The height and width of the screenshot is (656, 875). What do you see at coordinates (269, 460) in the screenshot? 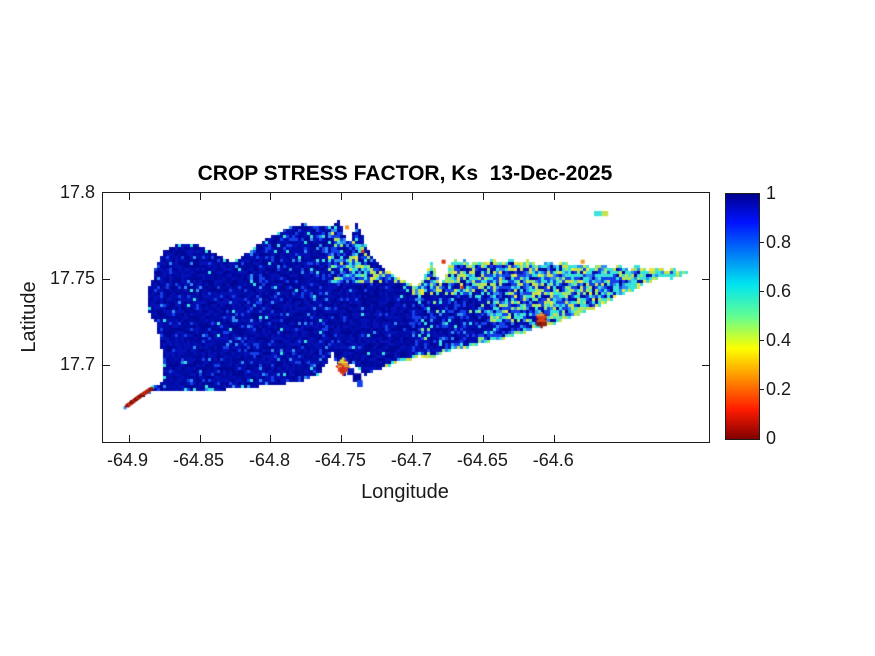
I see `x-tick-label: -64.8` at bounding box center [269, 460].